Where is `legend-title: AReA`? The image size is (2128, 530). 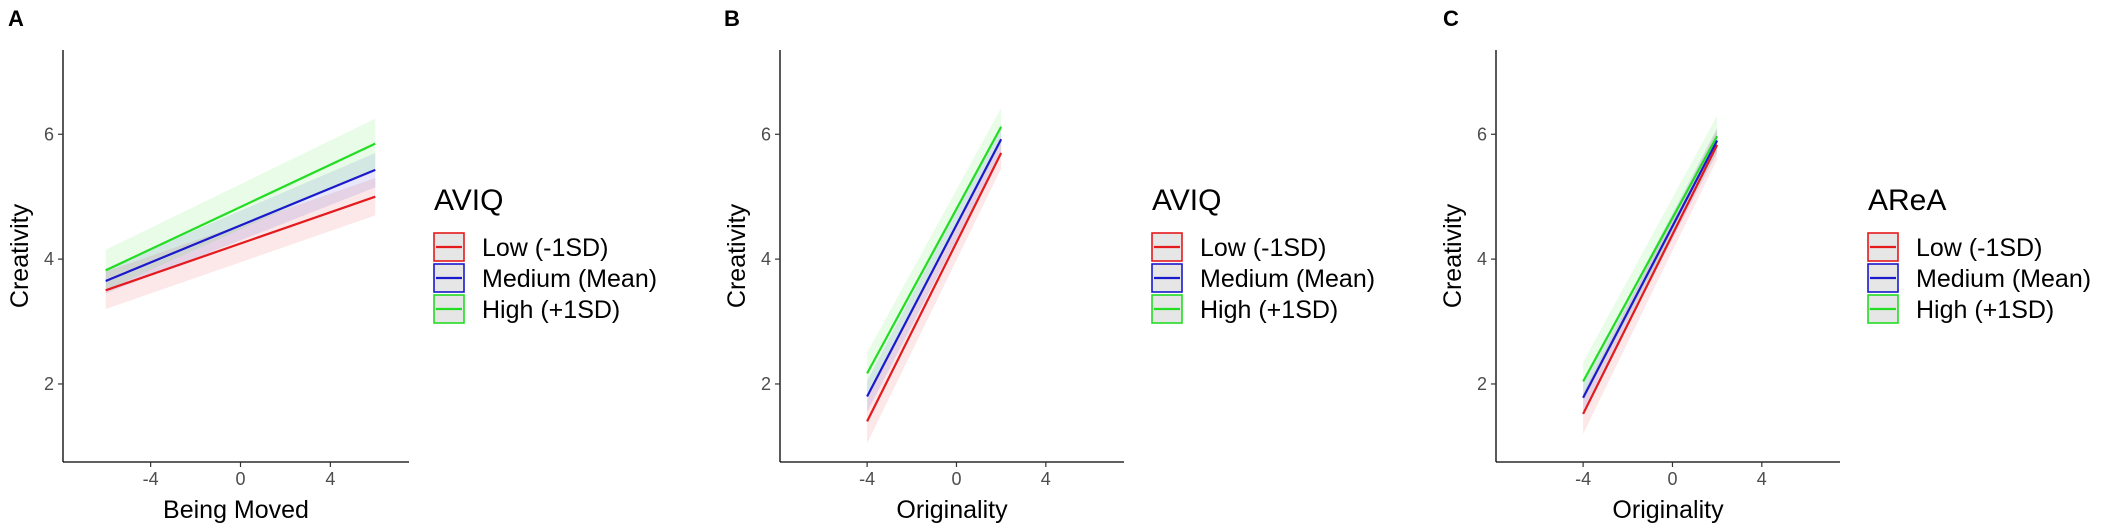
legend-title: AReA is located at coordinates (1907, 200).